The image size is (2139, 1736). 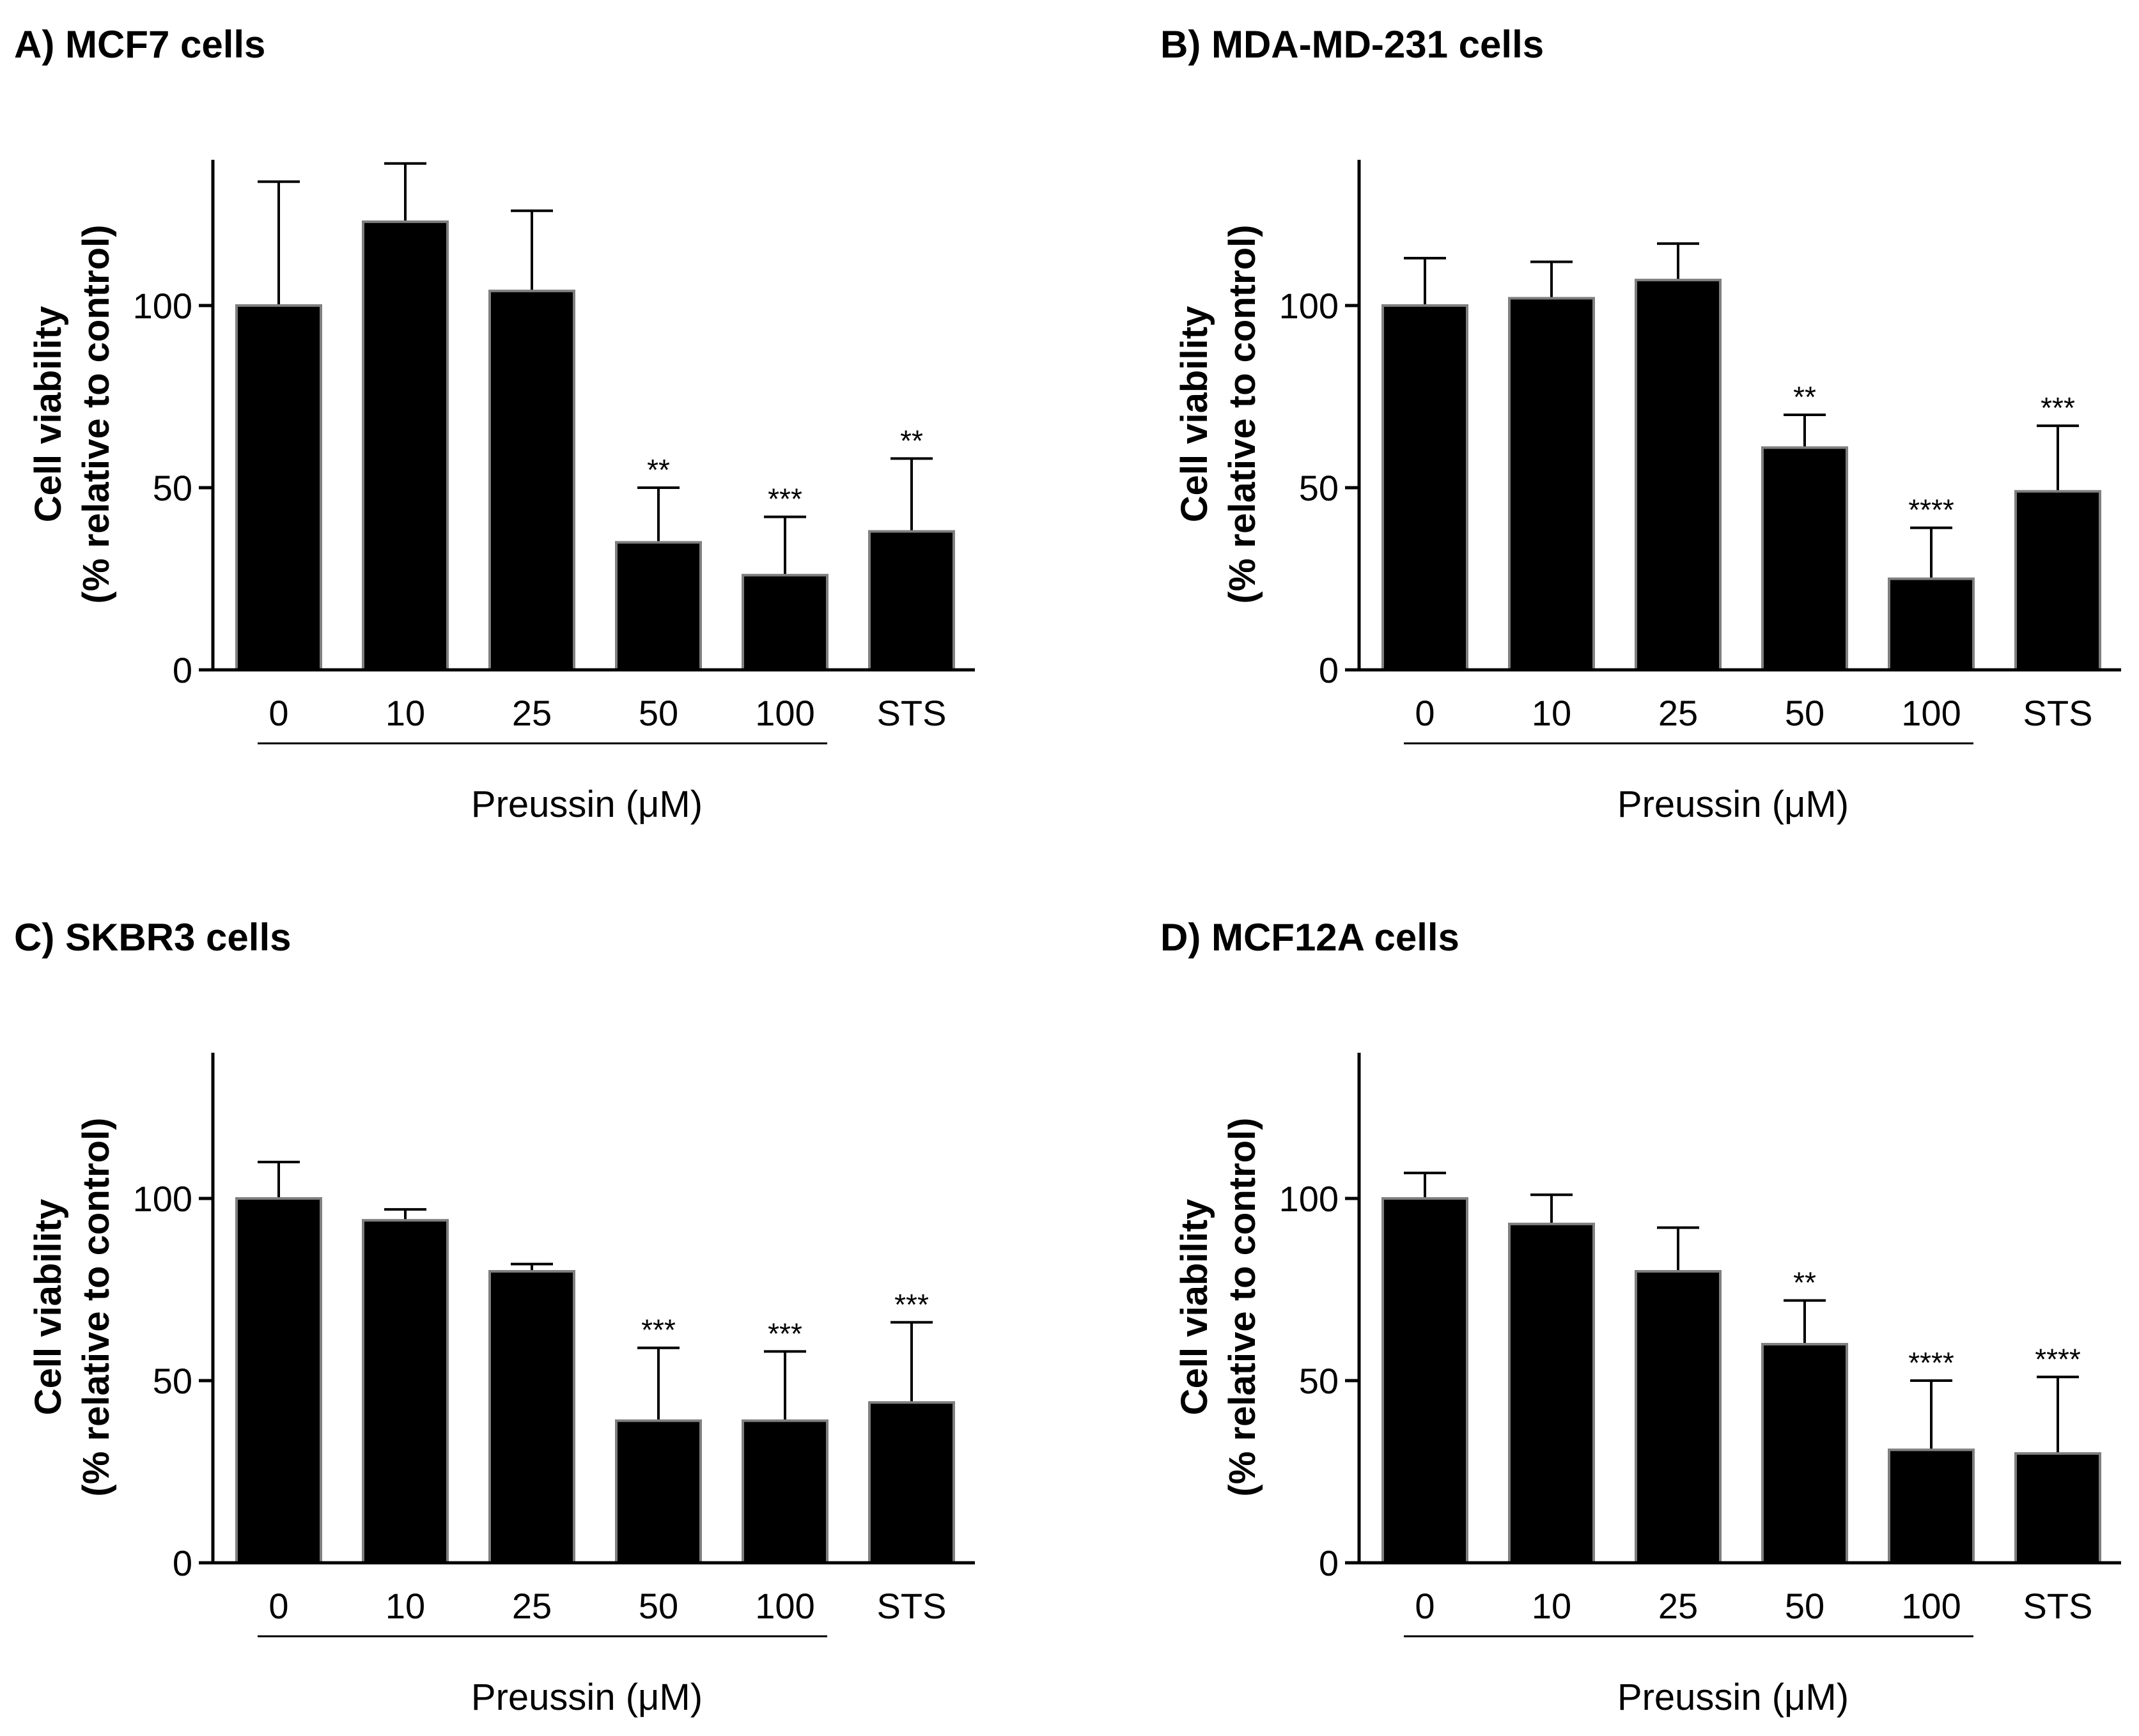 I want to click on panel-title: A) MCF7 cells, so click(x=139, y=44).